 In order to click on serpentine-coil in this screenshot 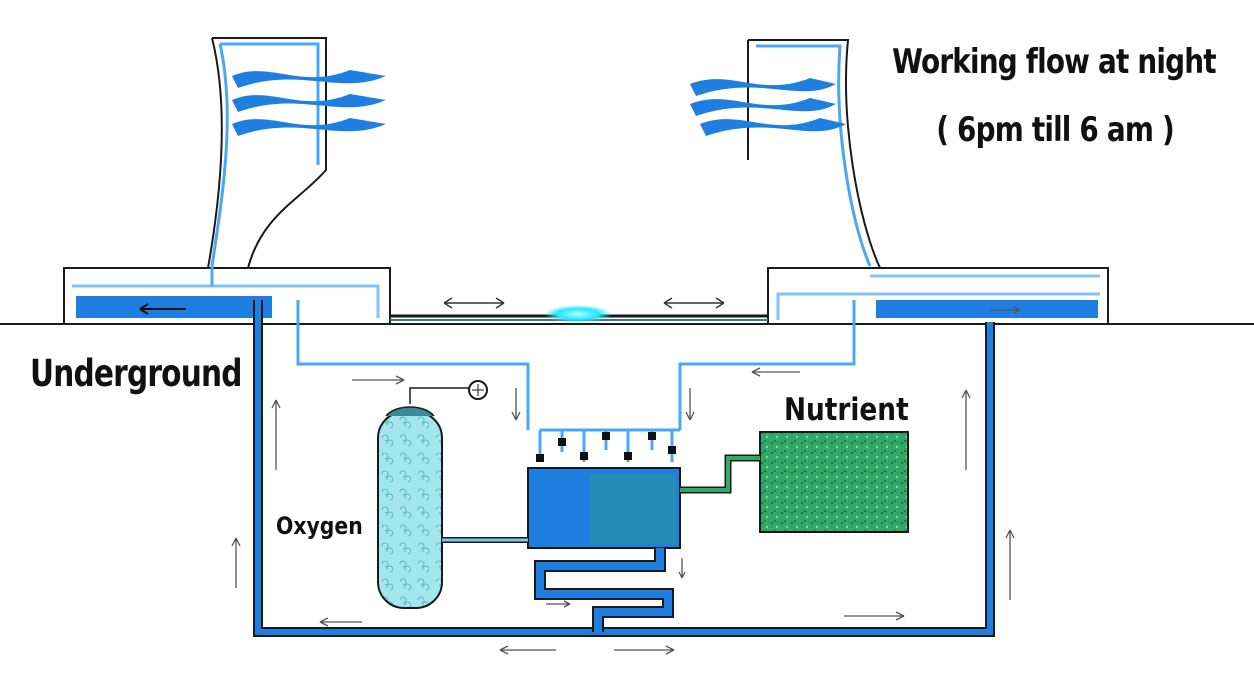, I will do `click(604, 590)`.